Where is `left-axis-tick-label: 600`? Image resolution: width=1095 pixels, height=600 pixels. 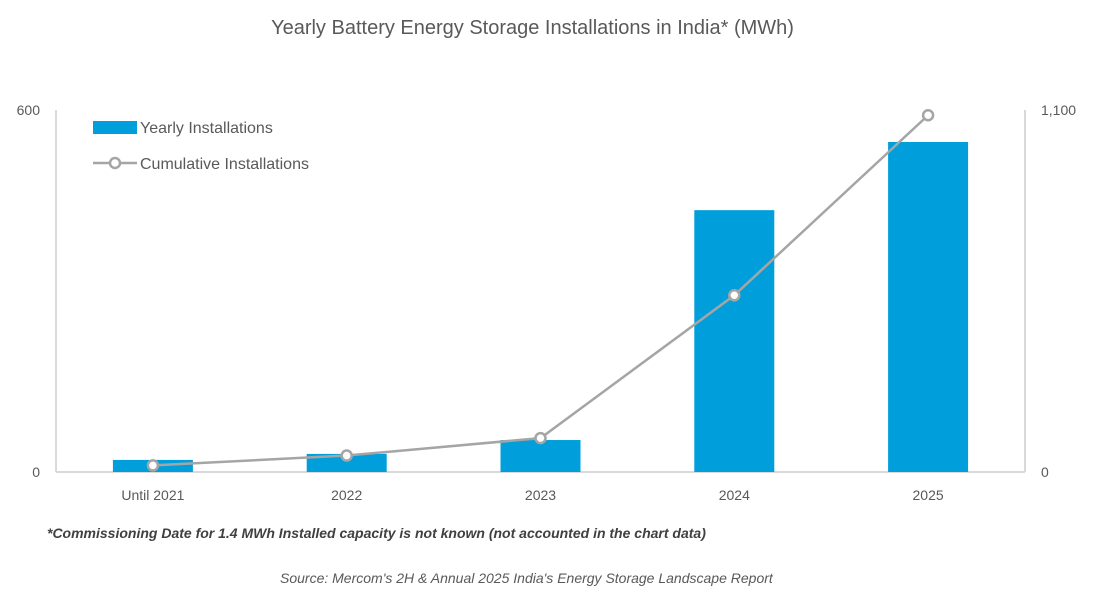
left-axis-tick-label: 600 is located at coordinates (29, 110).